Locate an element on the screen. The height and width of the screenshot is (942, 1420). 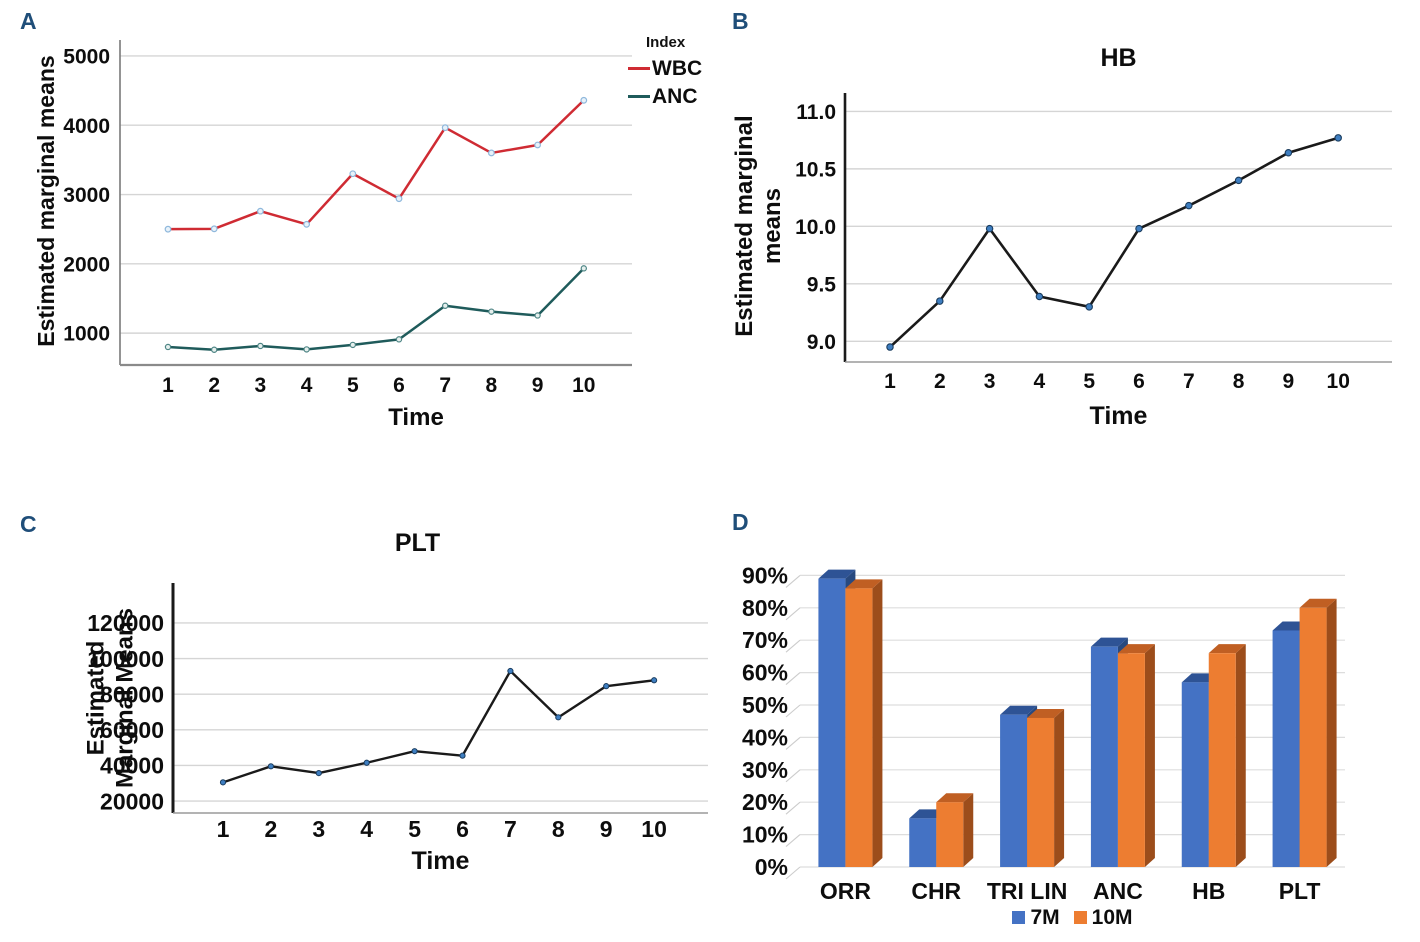
svg-text: 20% is located at coordinates (765, 802).